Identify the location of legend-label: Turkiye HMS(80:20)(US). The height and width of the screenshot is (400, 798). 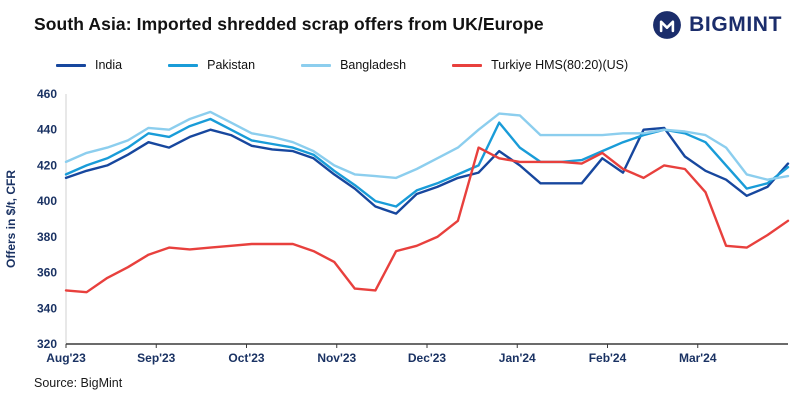
(560, 65).